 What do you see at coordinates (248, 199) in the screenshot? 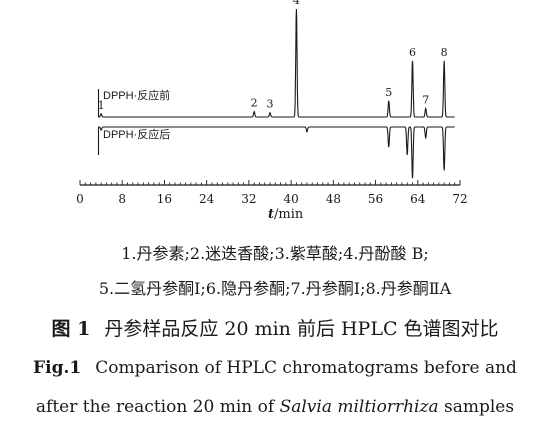
I see `x-tick-label: 32` at bounding box center [248, 199].